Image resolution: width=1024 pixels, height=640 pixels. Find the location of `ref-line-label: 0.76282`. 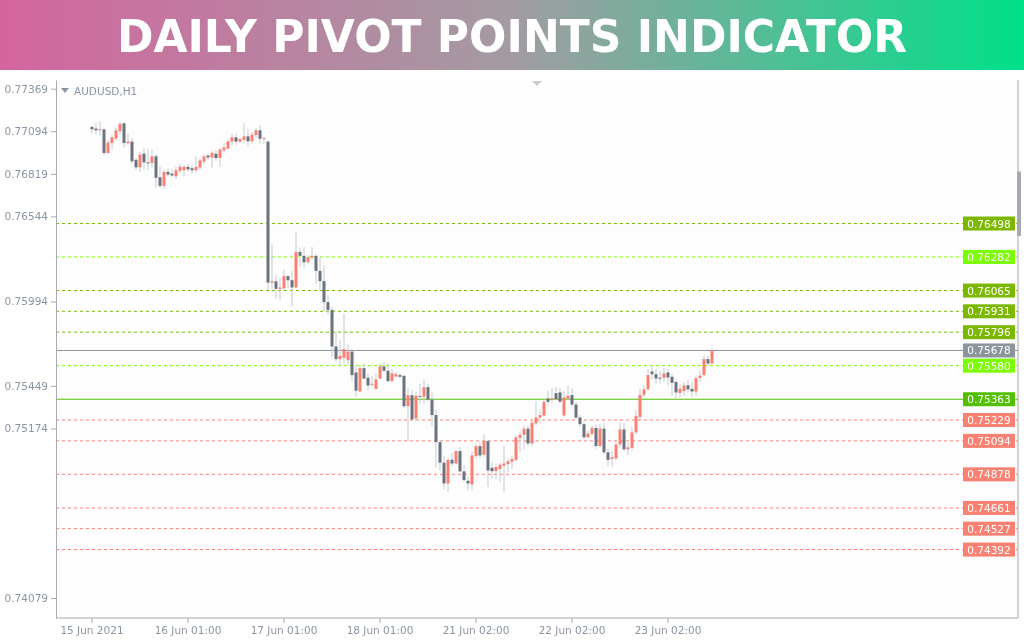

ref-line-label: 0.76282 is located at coordinates (989, 256).